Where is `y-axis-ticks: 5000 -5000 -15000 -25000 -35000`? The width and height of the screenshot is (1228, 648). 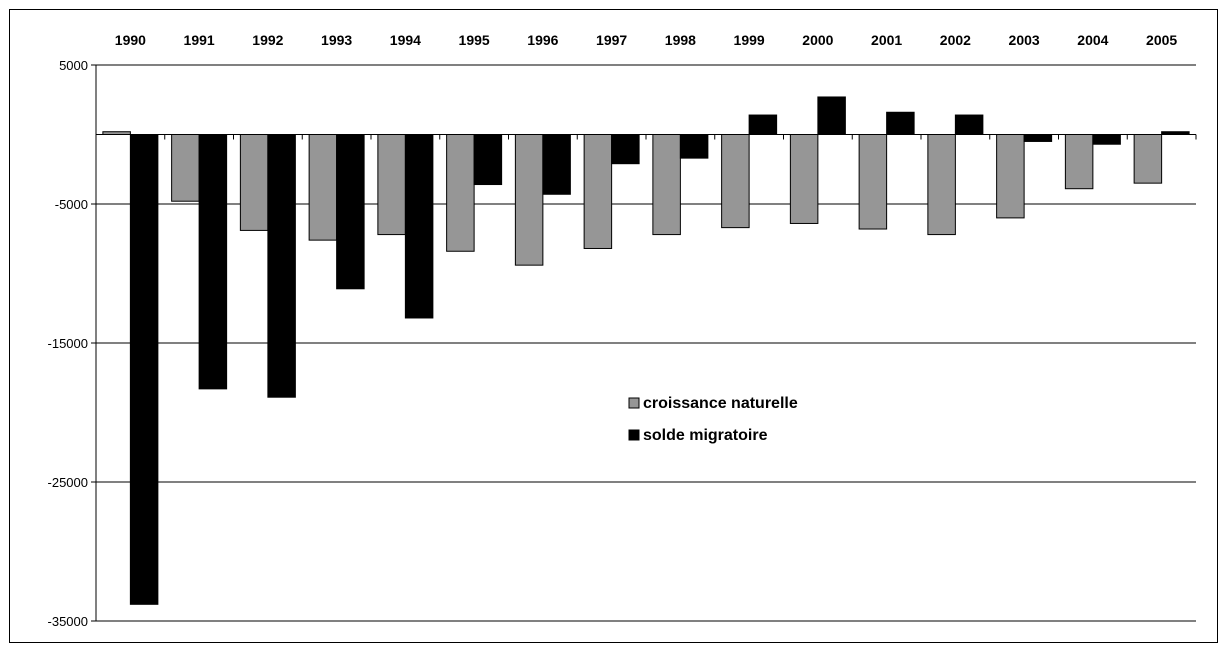
y-axis-ticks: 5000 -5000 -15000 -25000 -35000 is located at coordinates (72, 343).